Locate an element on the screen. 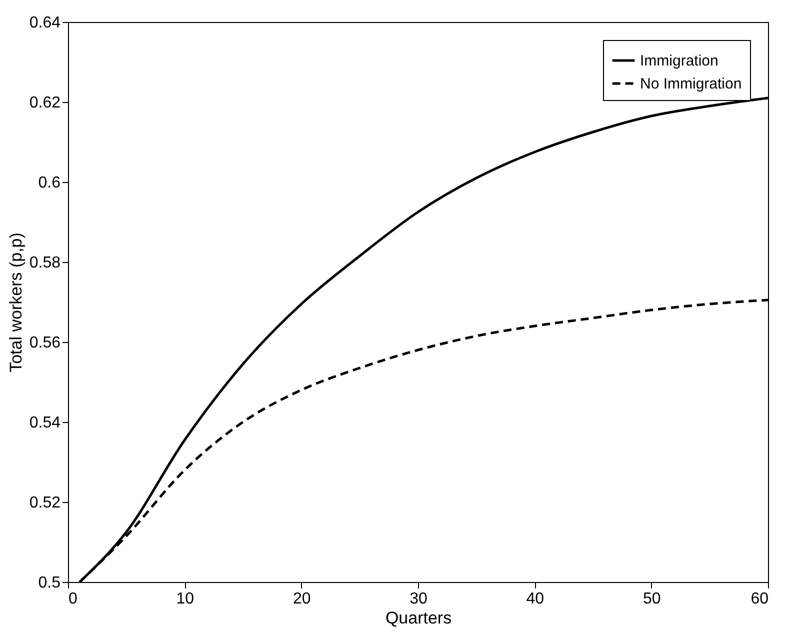 This screenshot has height=635, width=801. x-tick-label: 20 is located at coordinates (301, 599).